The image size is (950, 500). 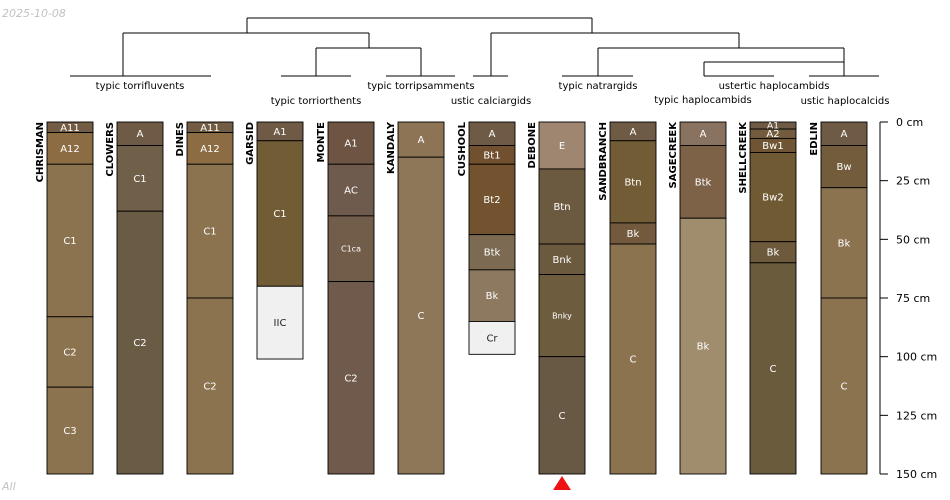 I want to click on horizon-sandbranch-c, so click(x=633, y=359).